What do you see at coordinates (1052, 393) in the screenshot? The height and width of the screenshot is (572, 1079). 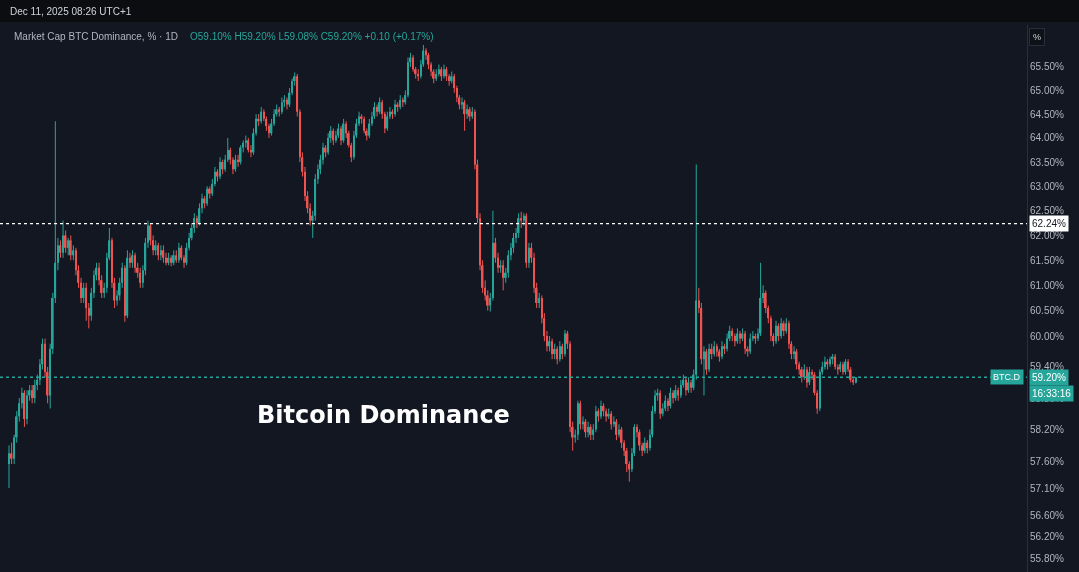 I see `text: 16:33:16` at bounding box center [1052, 393].